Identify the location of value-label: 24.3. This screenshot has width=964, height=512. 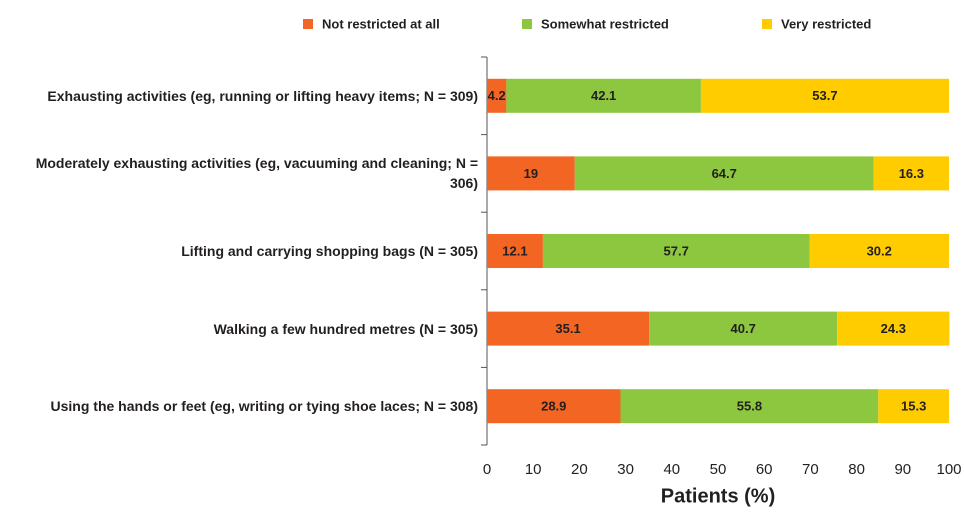
(893, 328).